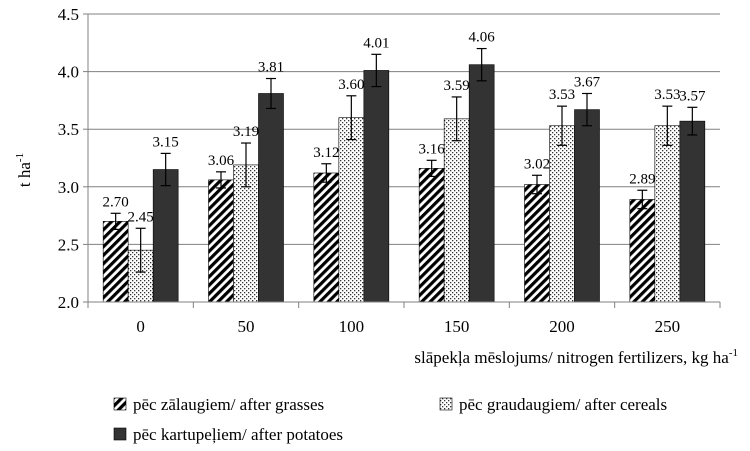  I want to click on x-tick-label: 200, so click(562, 326).